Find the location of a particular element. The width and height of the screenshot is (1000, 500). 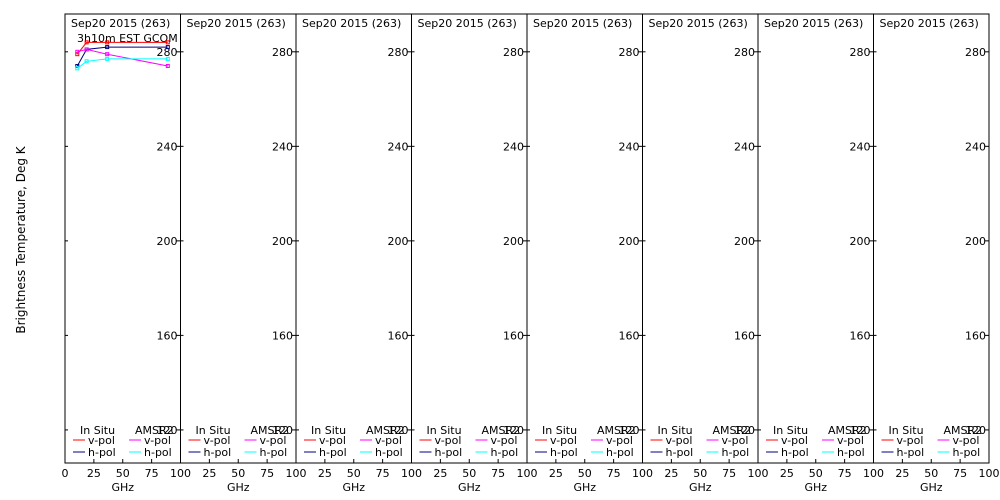

panel-title-6: Sep20 2015 (263) is located at coordinates (698, 23).